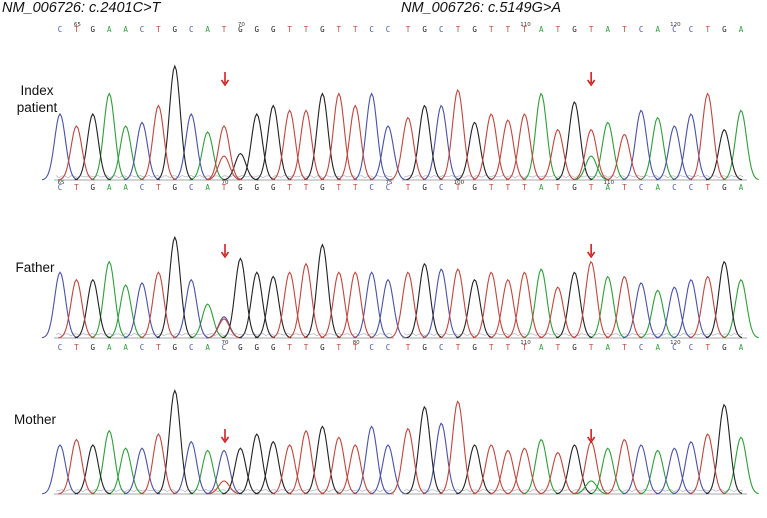  Describe the element at coordinates (525, 25) in the screenshot. I see `position-tick: 110` at that location.